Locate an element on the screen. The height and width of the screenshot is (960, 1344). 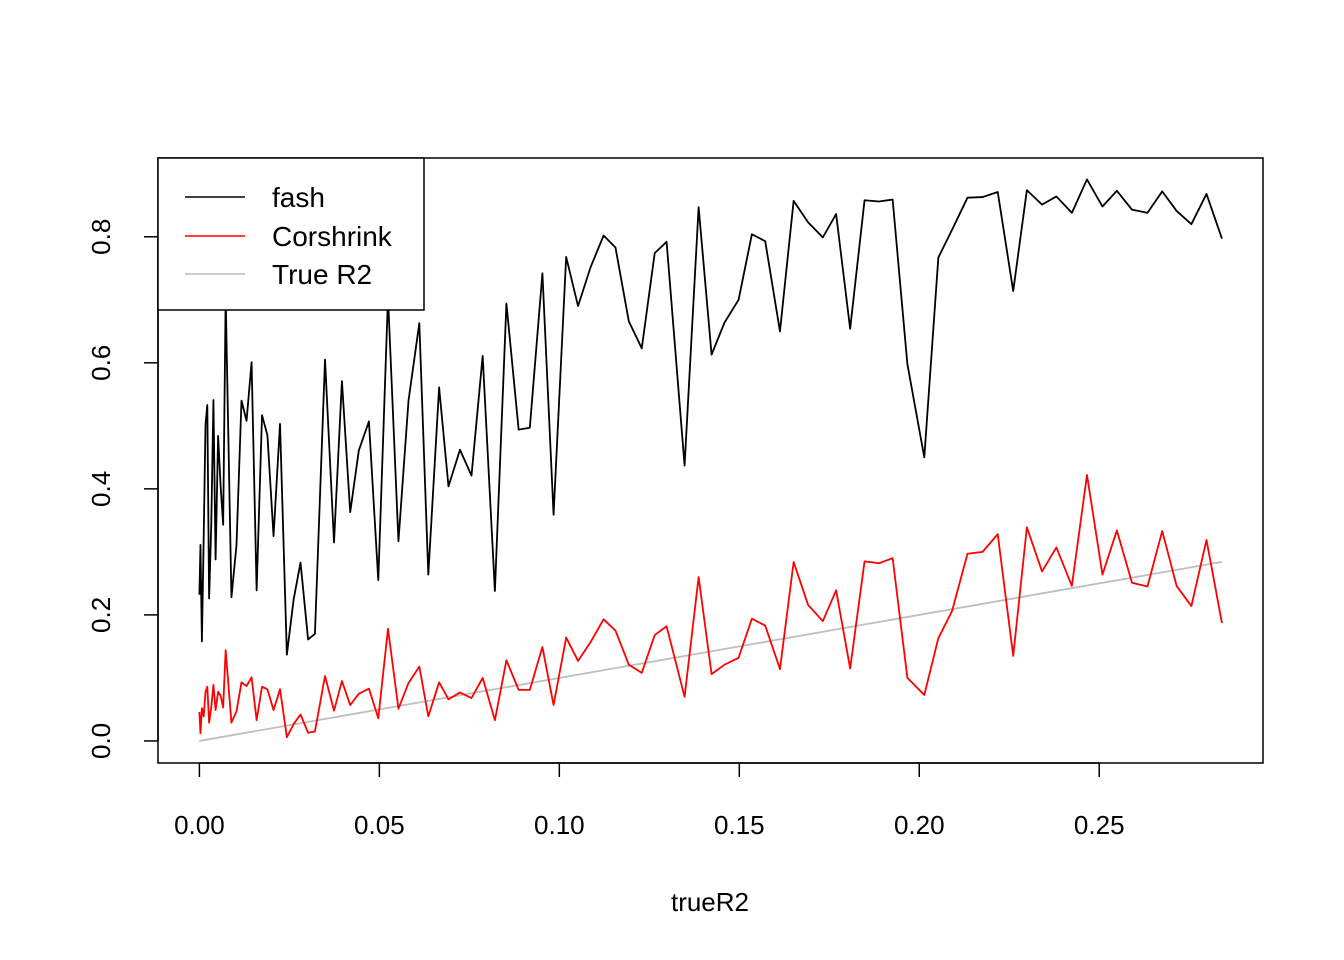
y-tick-label: 0.4 is located at coordinates (101, 489).